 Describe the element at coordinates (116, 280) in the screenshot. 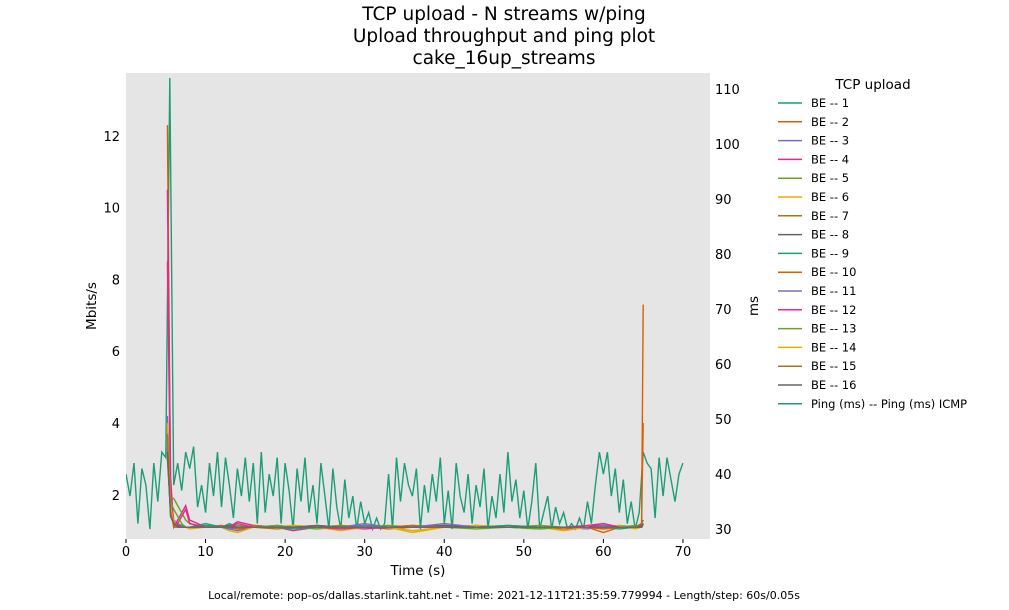

I see `y-tick-label-left: 8` at that location.